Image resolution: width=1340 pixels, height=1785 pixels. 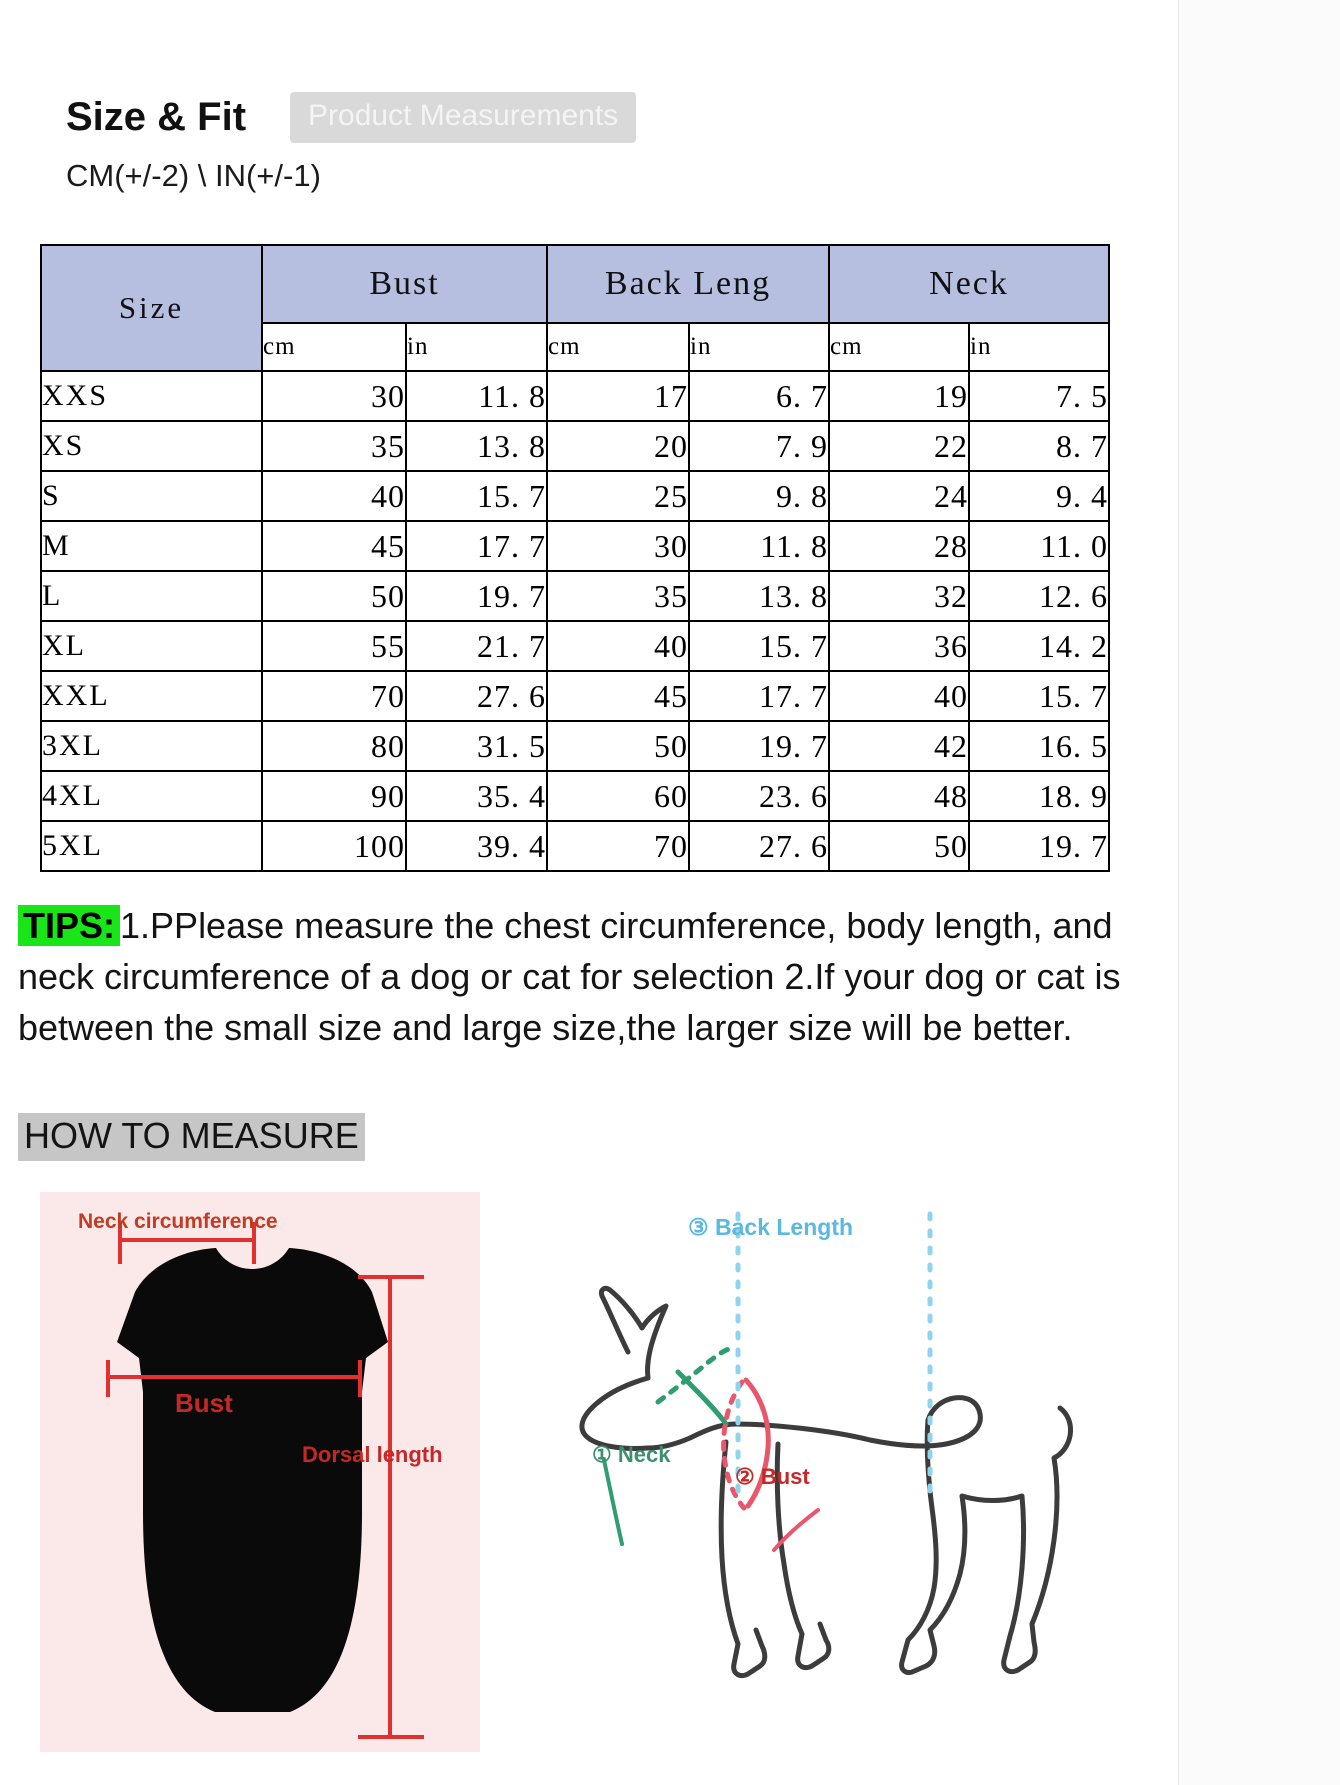 I want to click on cell-neck-cm: 48, so click(x=899, y=796).